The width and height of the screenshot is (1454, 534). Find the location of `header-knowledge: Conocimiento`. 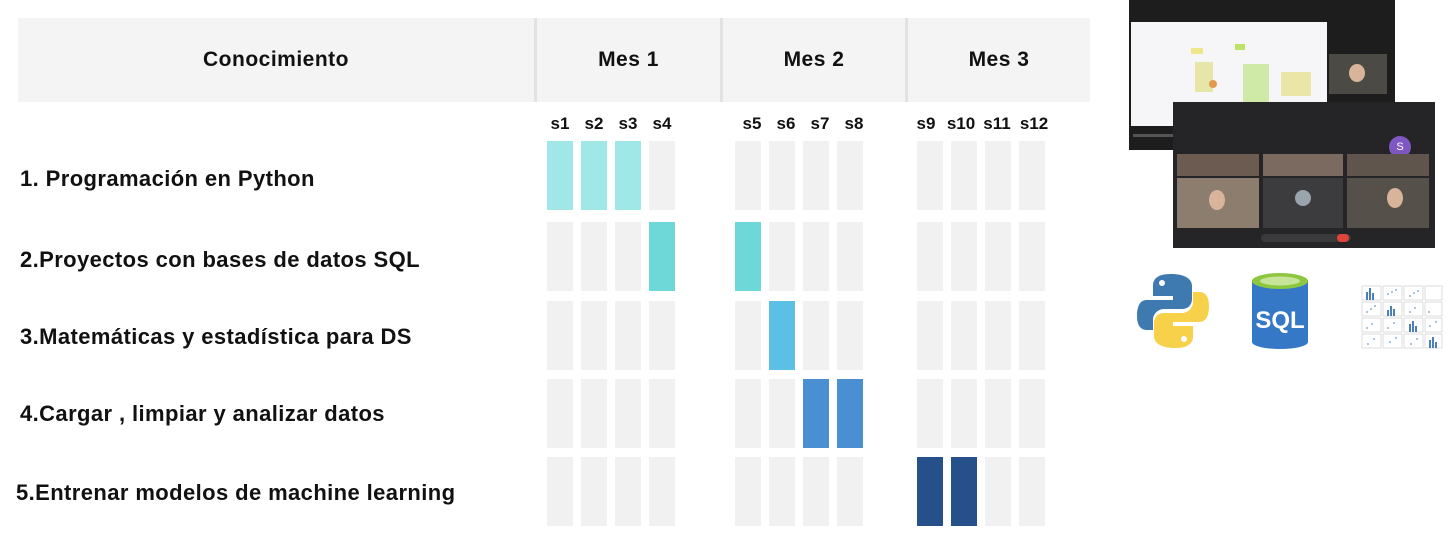

header-knowledge: Conocimiento is located at coordinates (276, 60).